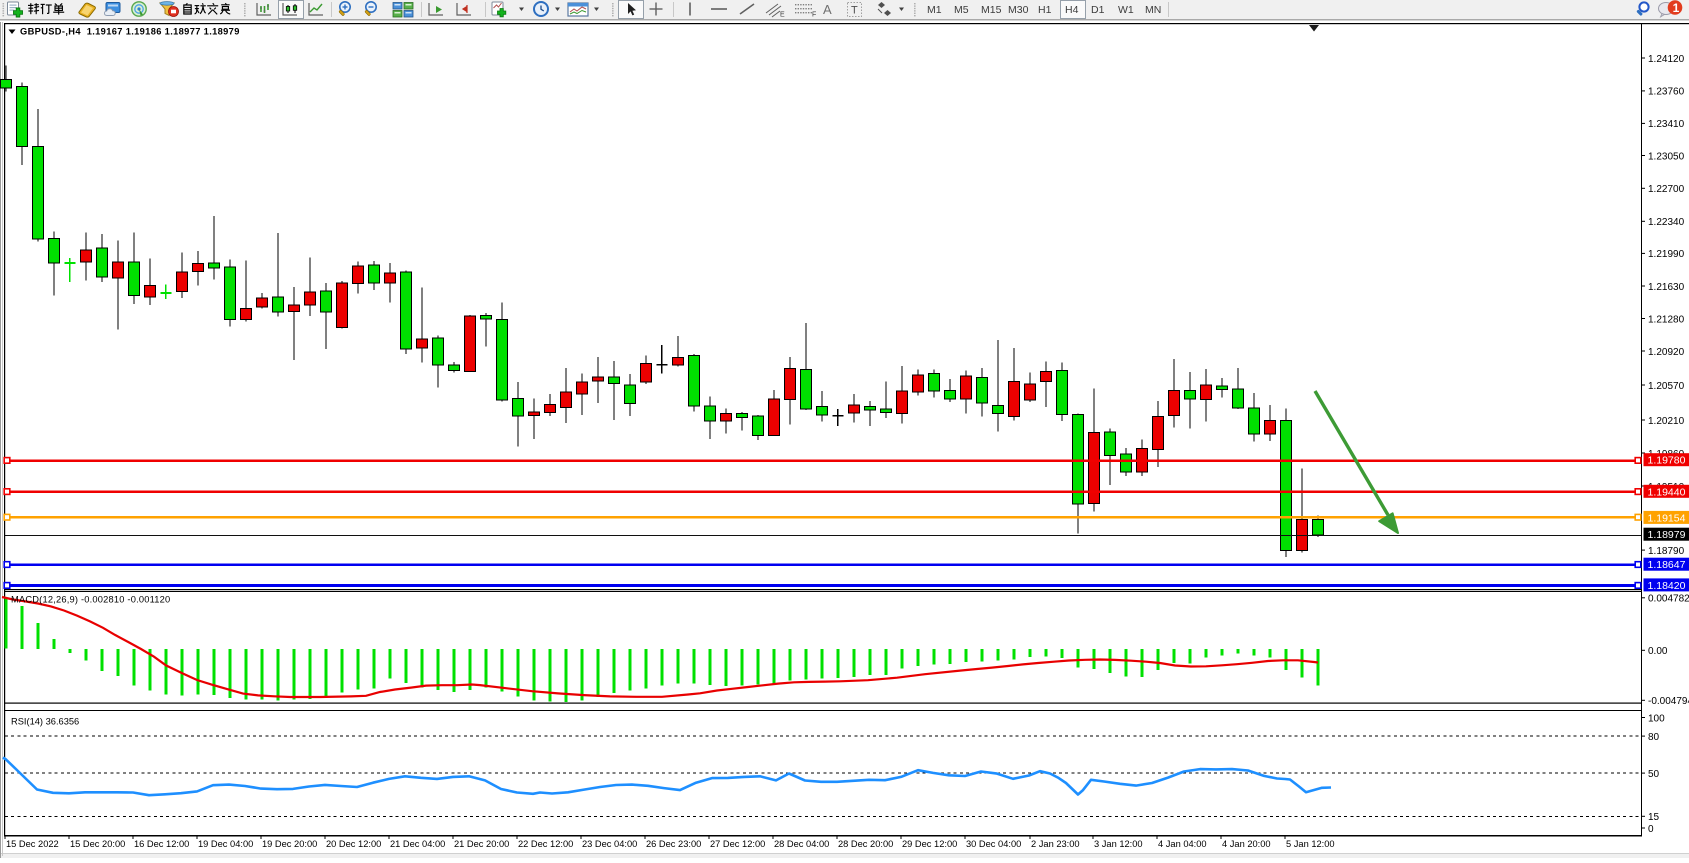 The image size is (1689, 863). Describe the element at coordinates (1667, 518) in the screenshot. I see `svg-text: 1.19154` at that location.